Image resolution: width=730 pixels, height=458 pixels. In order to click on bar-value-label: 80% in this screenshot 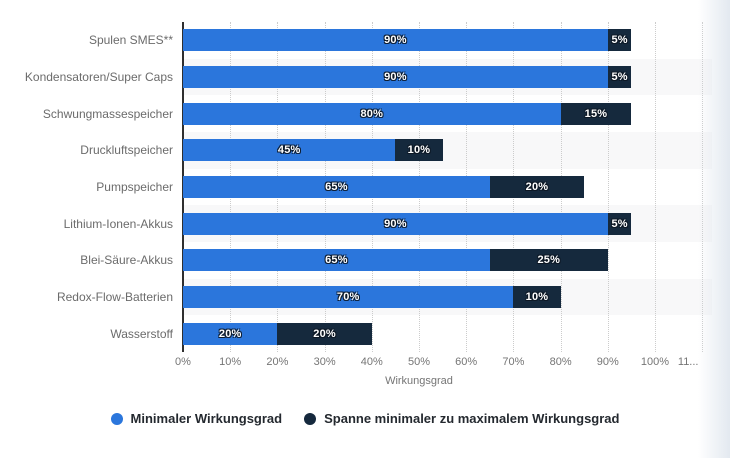, I will do `click(372, 113)`.